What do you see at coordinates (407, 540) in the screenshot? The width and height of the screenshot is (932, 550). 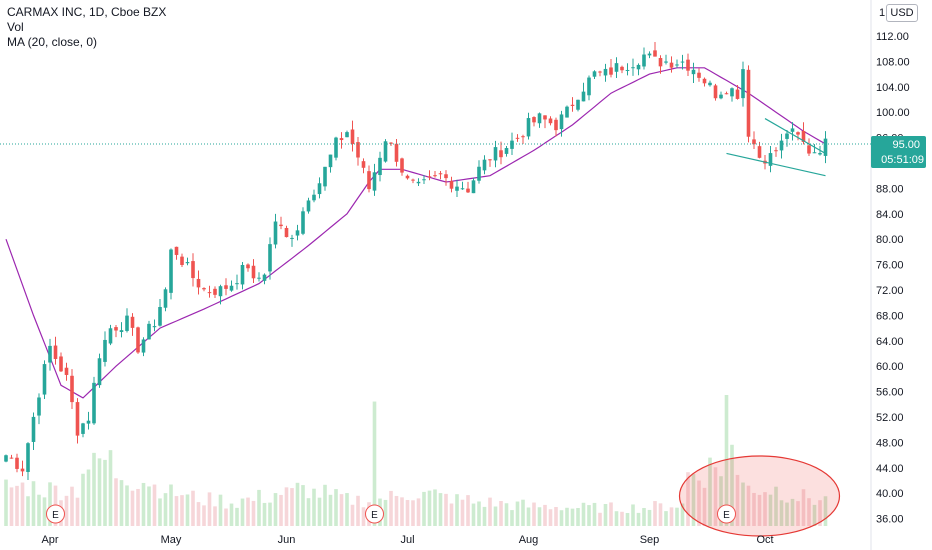 I see `time-axis: Apr May Jun Jul Aug Sep Oct` at bounding box center [407, 540].